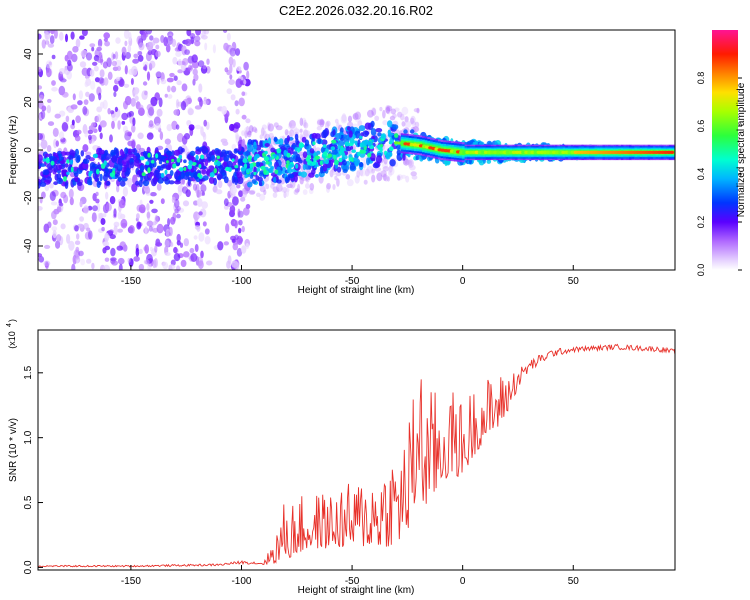 This screenshot has width=750, height=600. Describe the element at coordinates (9, 325) in the screenshot. I see `snr-scale-exponent: 4` at that location.